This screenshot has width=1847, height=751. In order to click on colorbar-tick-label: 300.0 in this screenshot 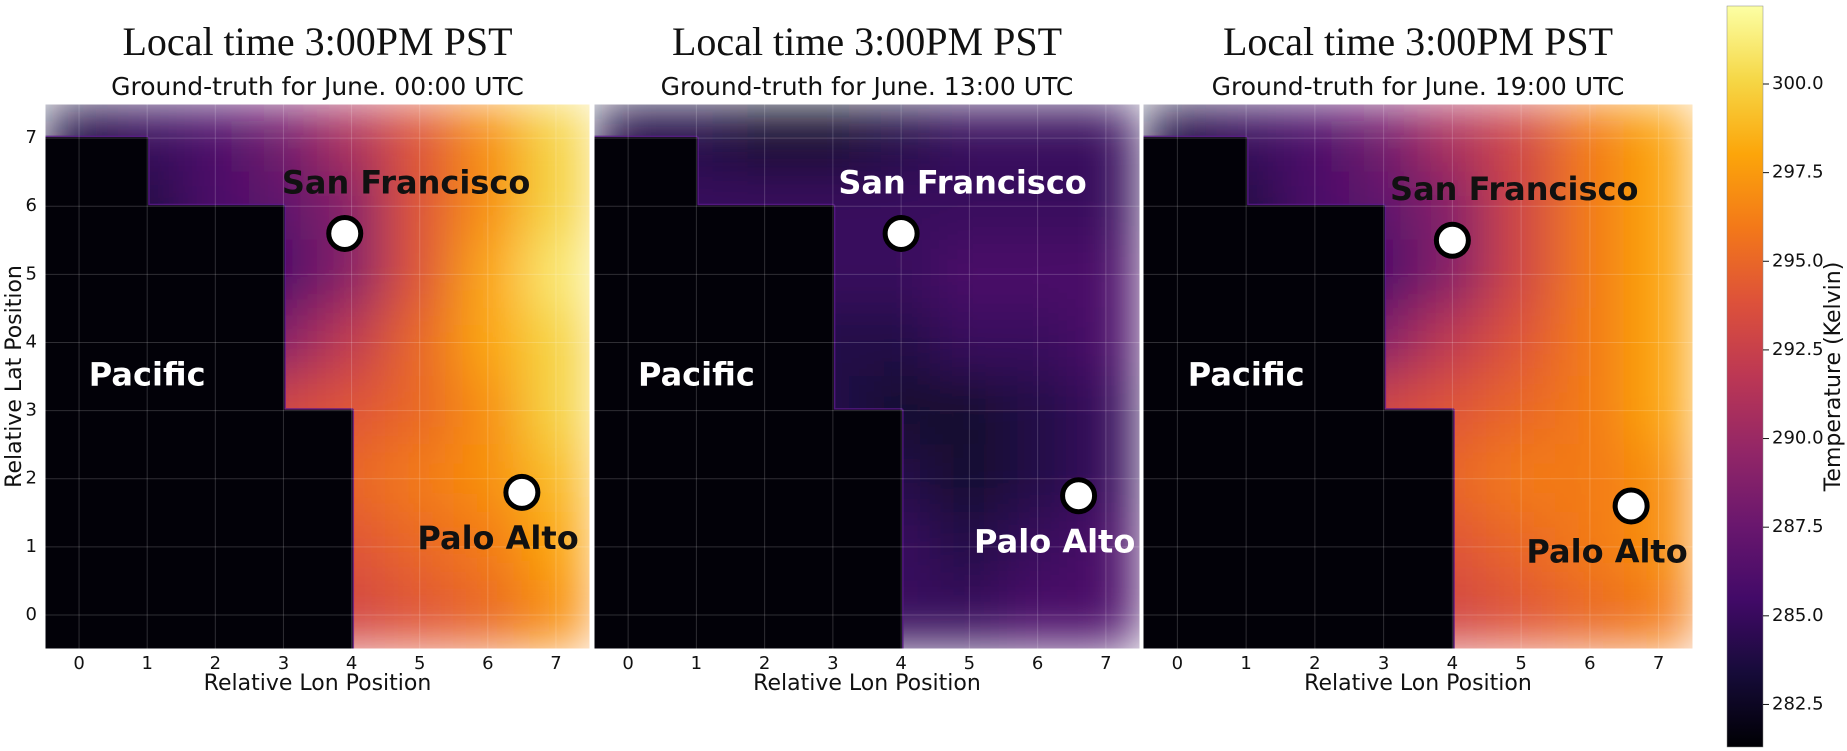, I will do `click(1798, 83)`.